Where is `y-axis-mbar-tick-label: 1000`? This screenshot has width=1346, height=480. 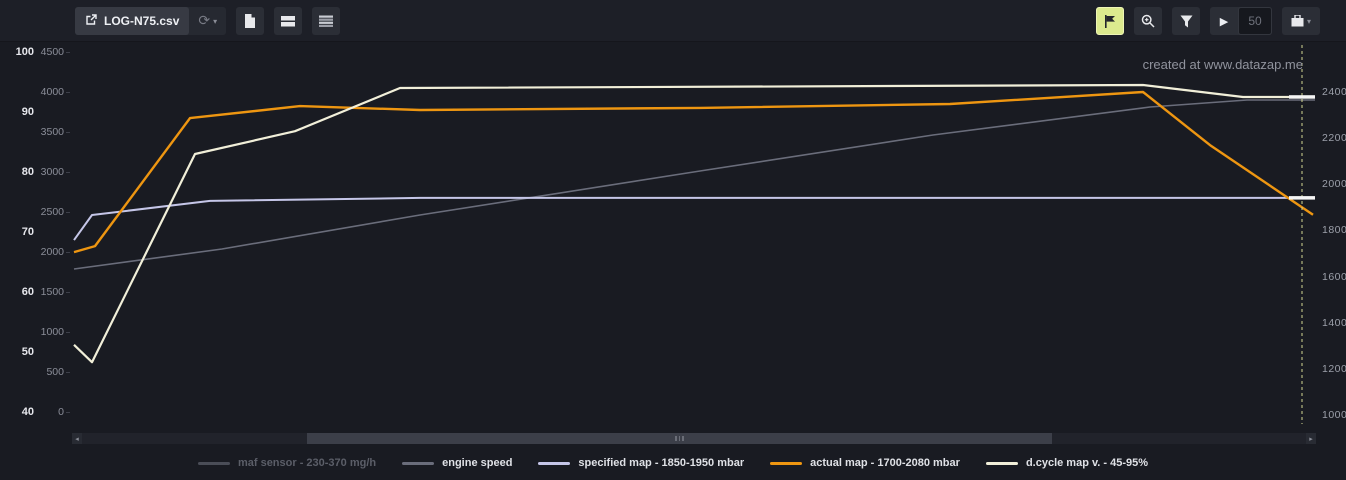 y-axis-mbar-tick-label: 1000 is located at coordinates (1334, 415).